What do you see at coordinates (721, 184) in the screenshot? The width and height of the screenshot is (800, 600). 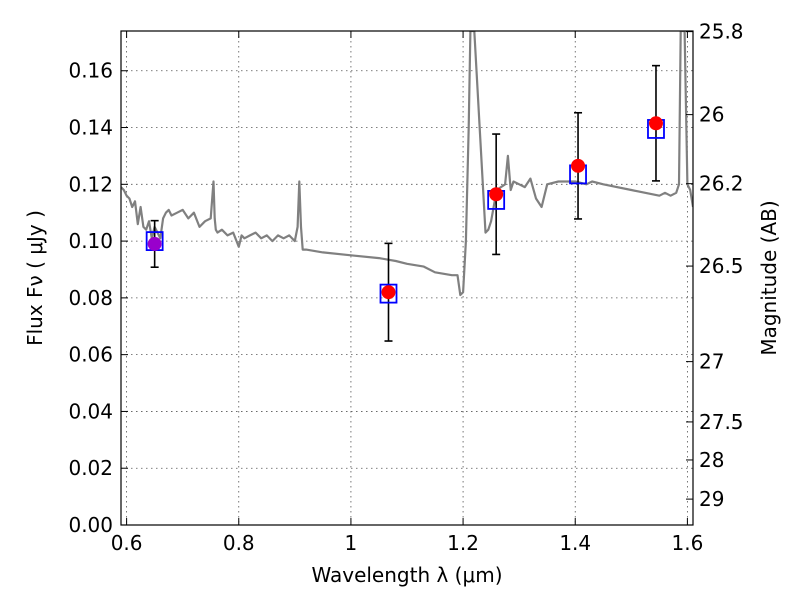 I see `mag-tick-label: 26.2` at bounding box center [721, 184].